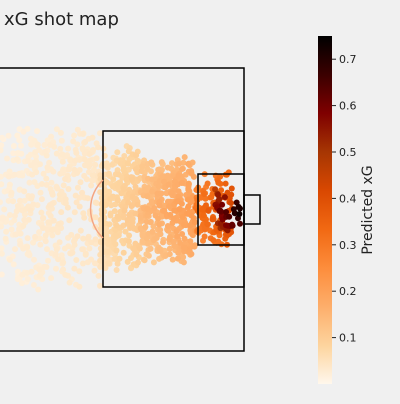 The height and width of the screenshot is (404, 400). What do you see at coordinates (348, 106) in the screenshot?
I see `colorbar-tick-label: 0.6` at bounding box center [348, 106].